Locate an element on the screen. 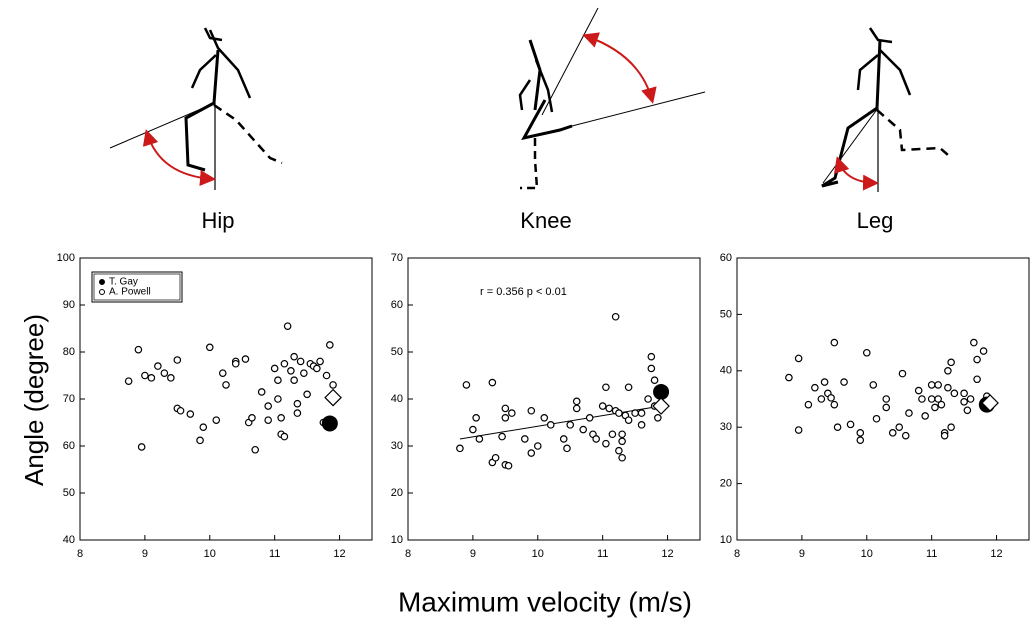 This screenshot has height=624, width=1032. x-tick-label: 8 is located at coordinates (737, 554).